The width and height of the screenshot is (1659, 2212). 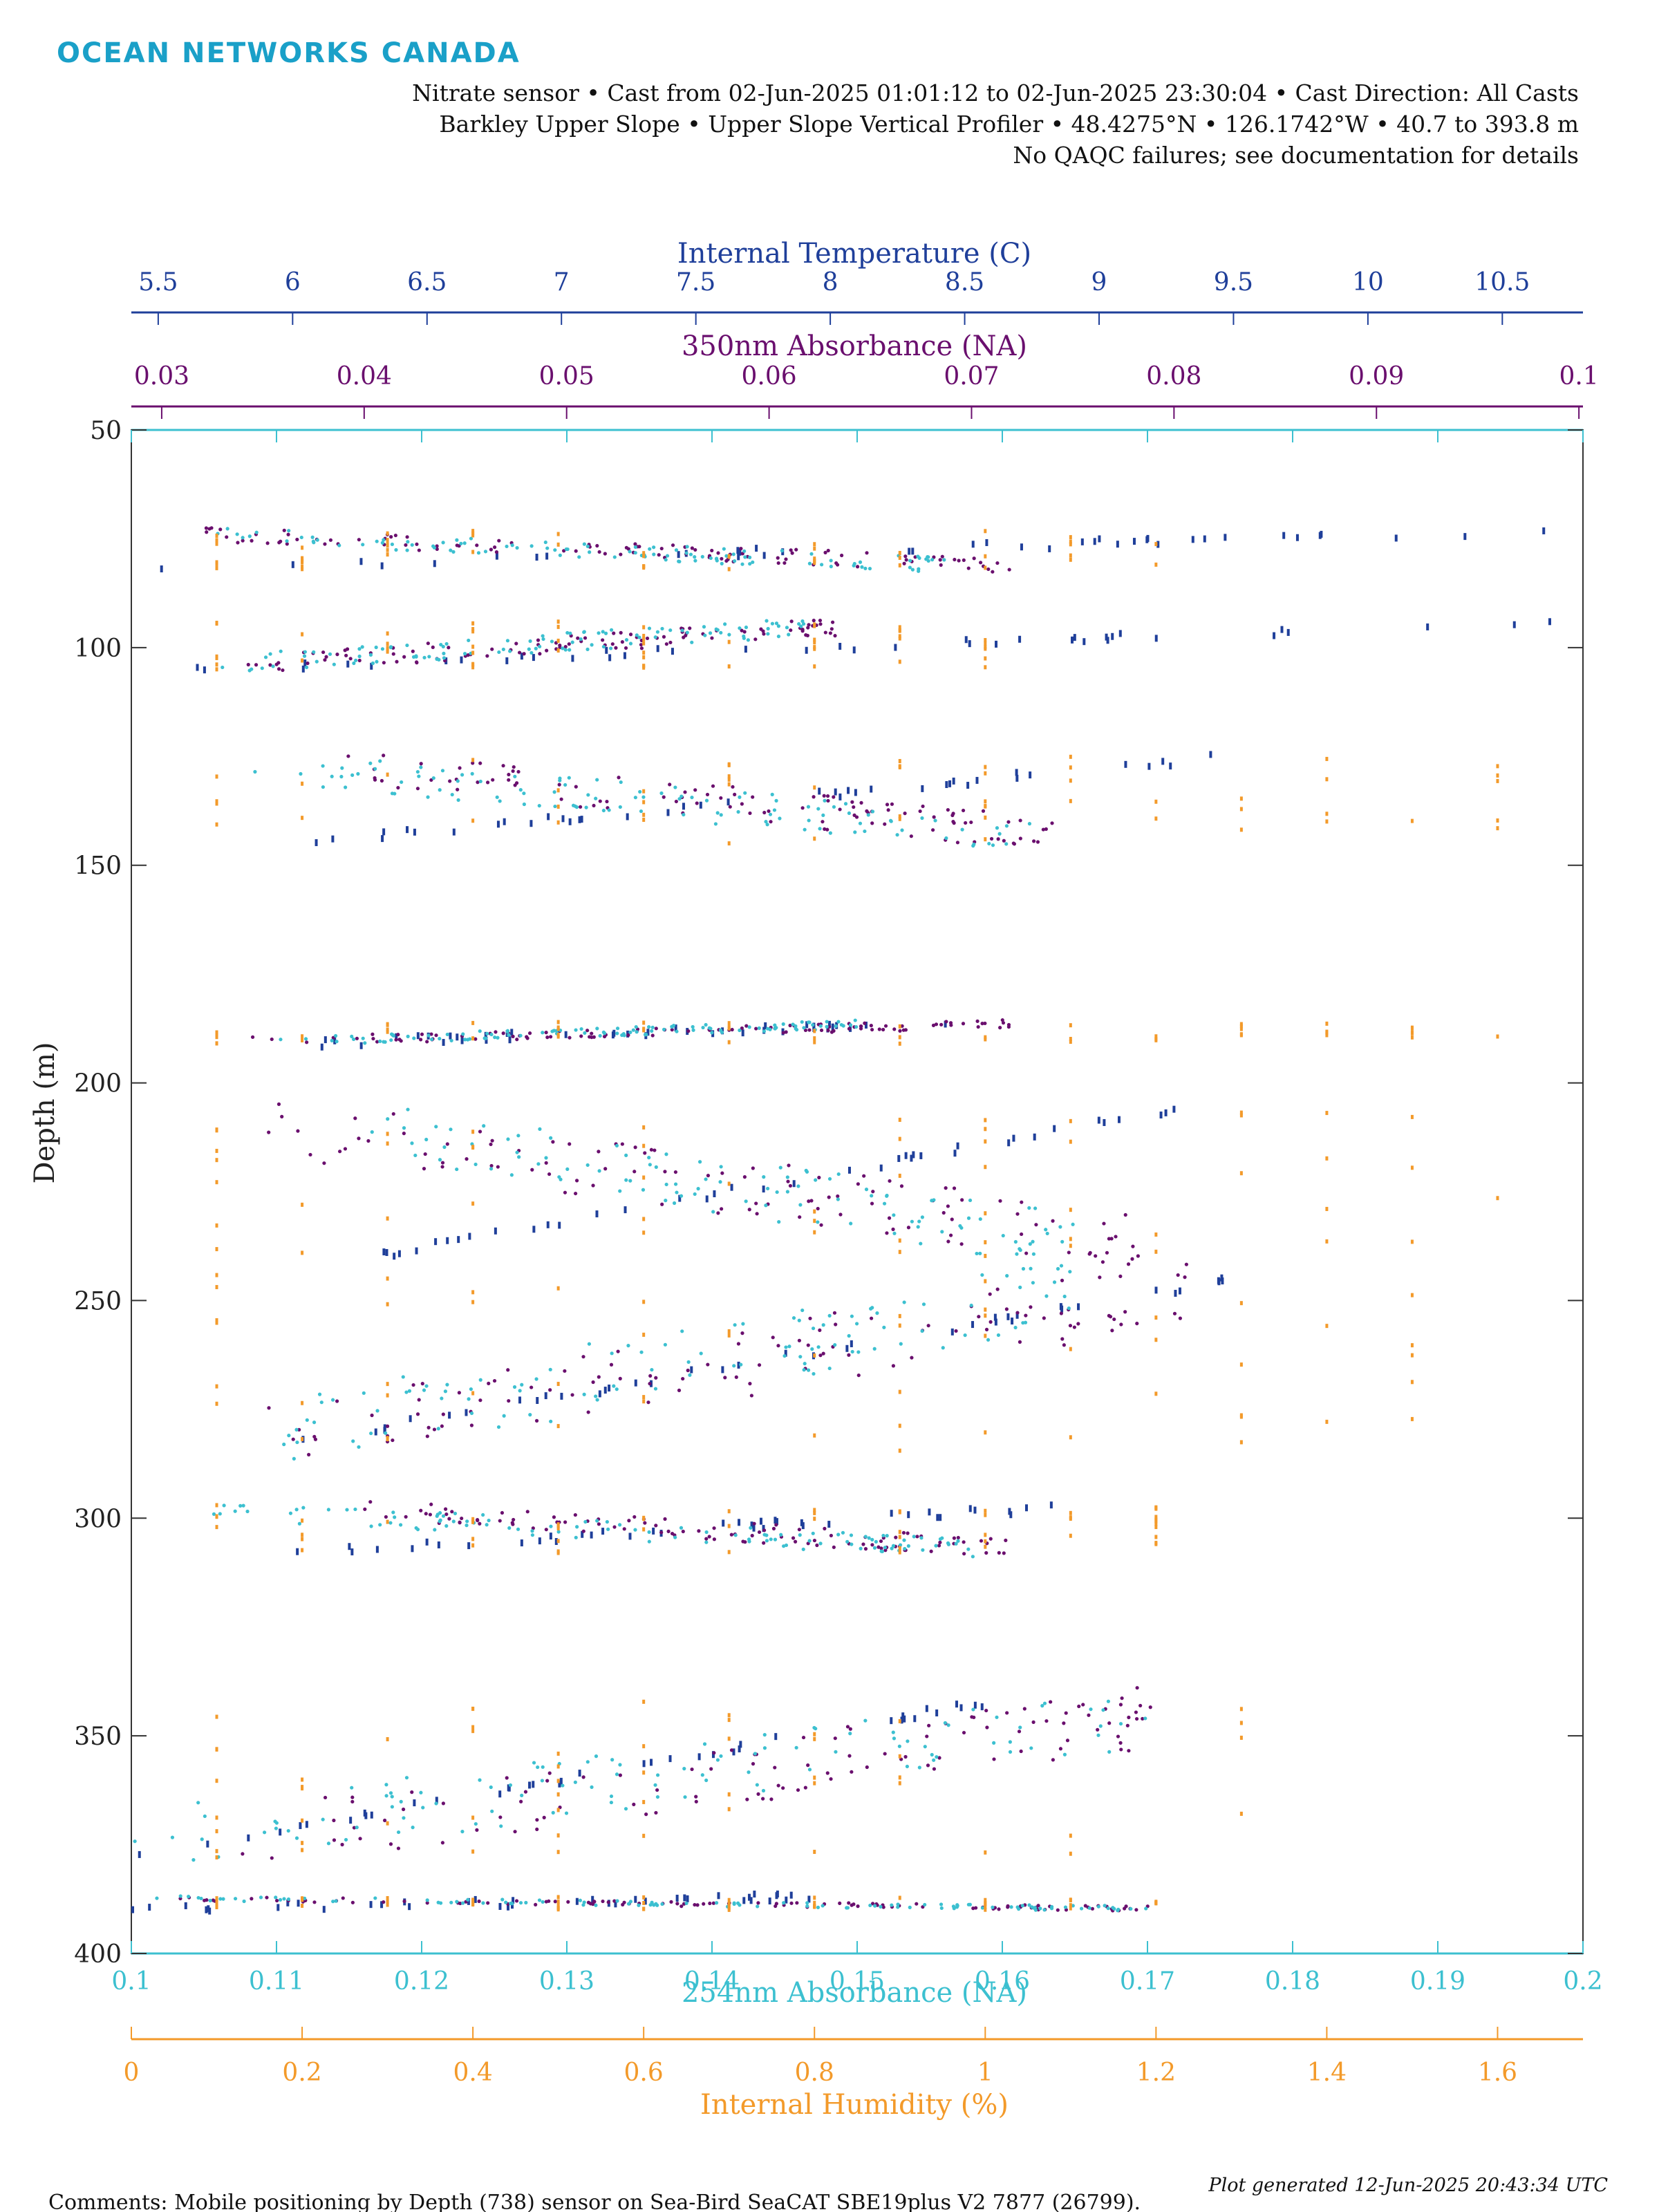 I want to click on humidity-tick-label: 0.2, so click(x=301, y=2073).